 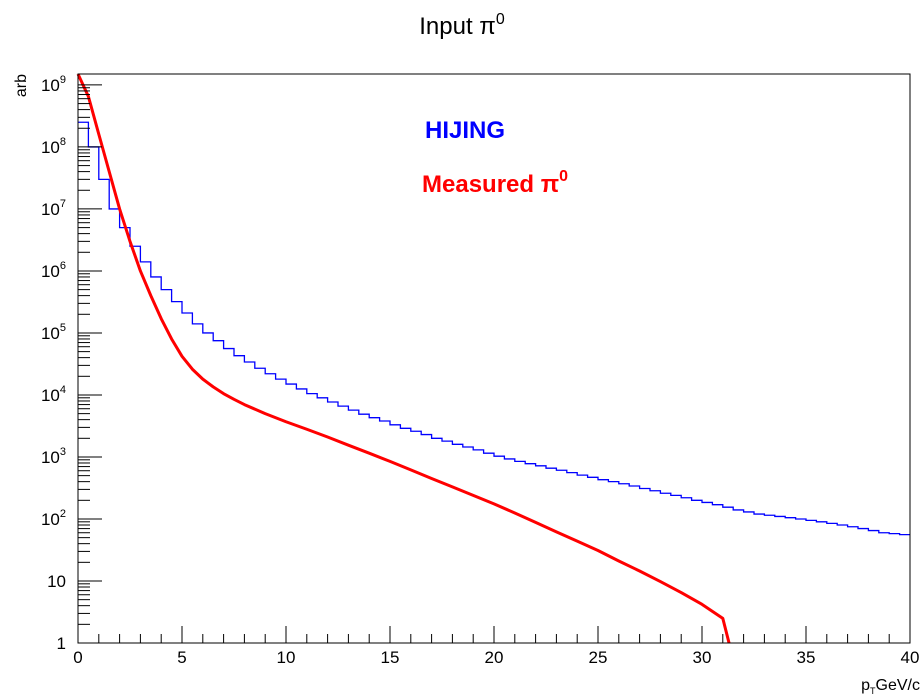 What do you see at coordinates (898, 685) in the screenshot?
I see `x-axis-title-unit: GeV/c` at bounding box center [898, 685].